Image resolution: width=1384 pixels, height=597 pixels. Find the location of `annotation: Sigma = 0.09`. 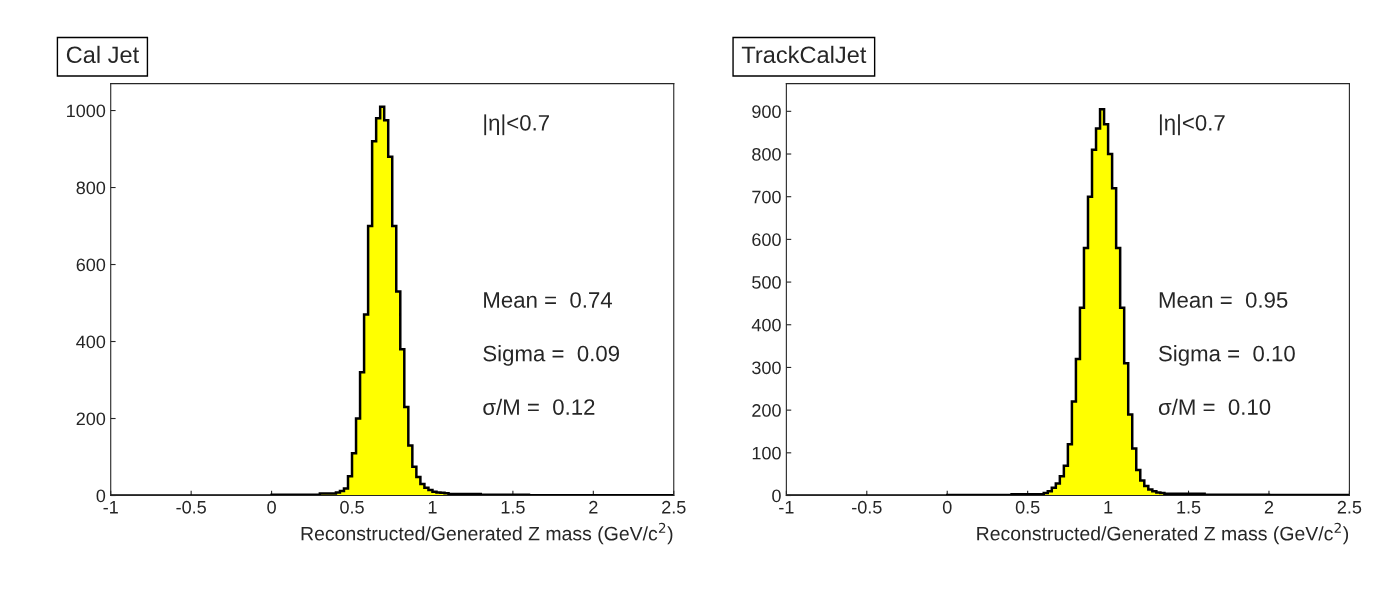

annotation: Sigma = 0.09 is located at coordinates (551, 355).